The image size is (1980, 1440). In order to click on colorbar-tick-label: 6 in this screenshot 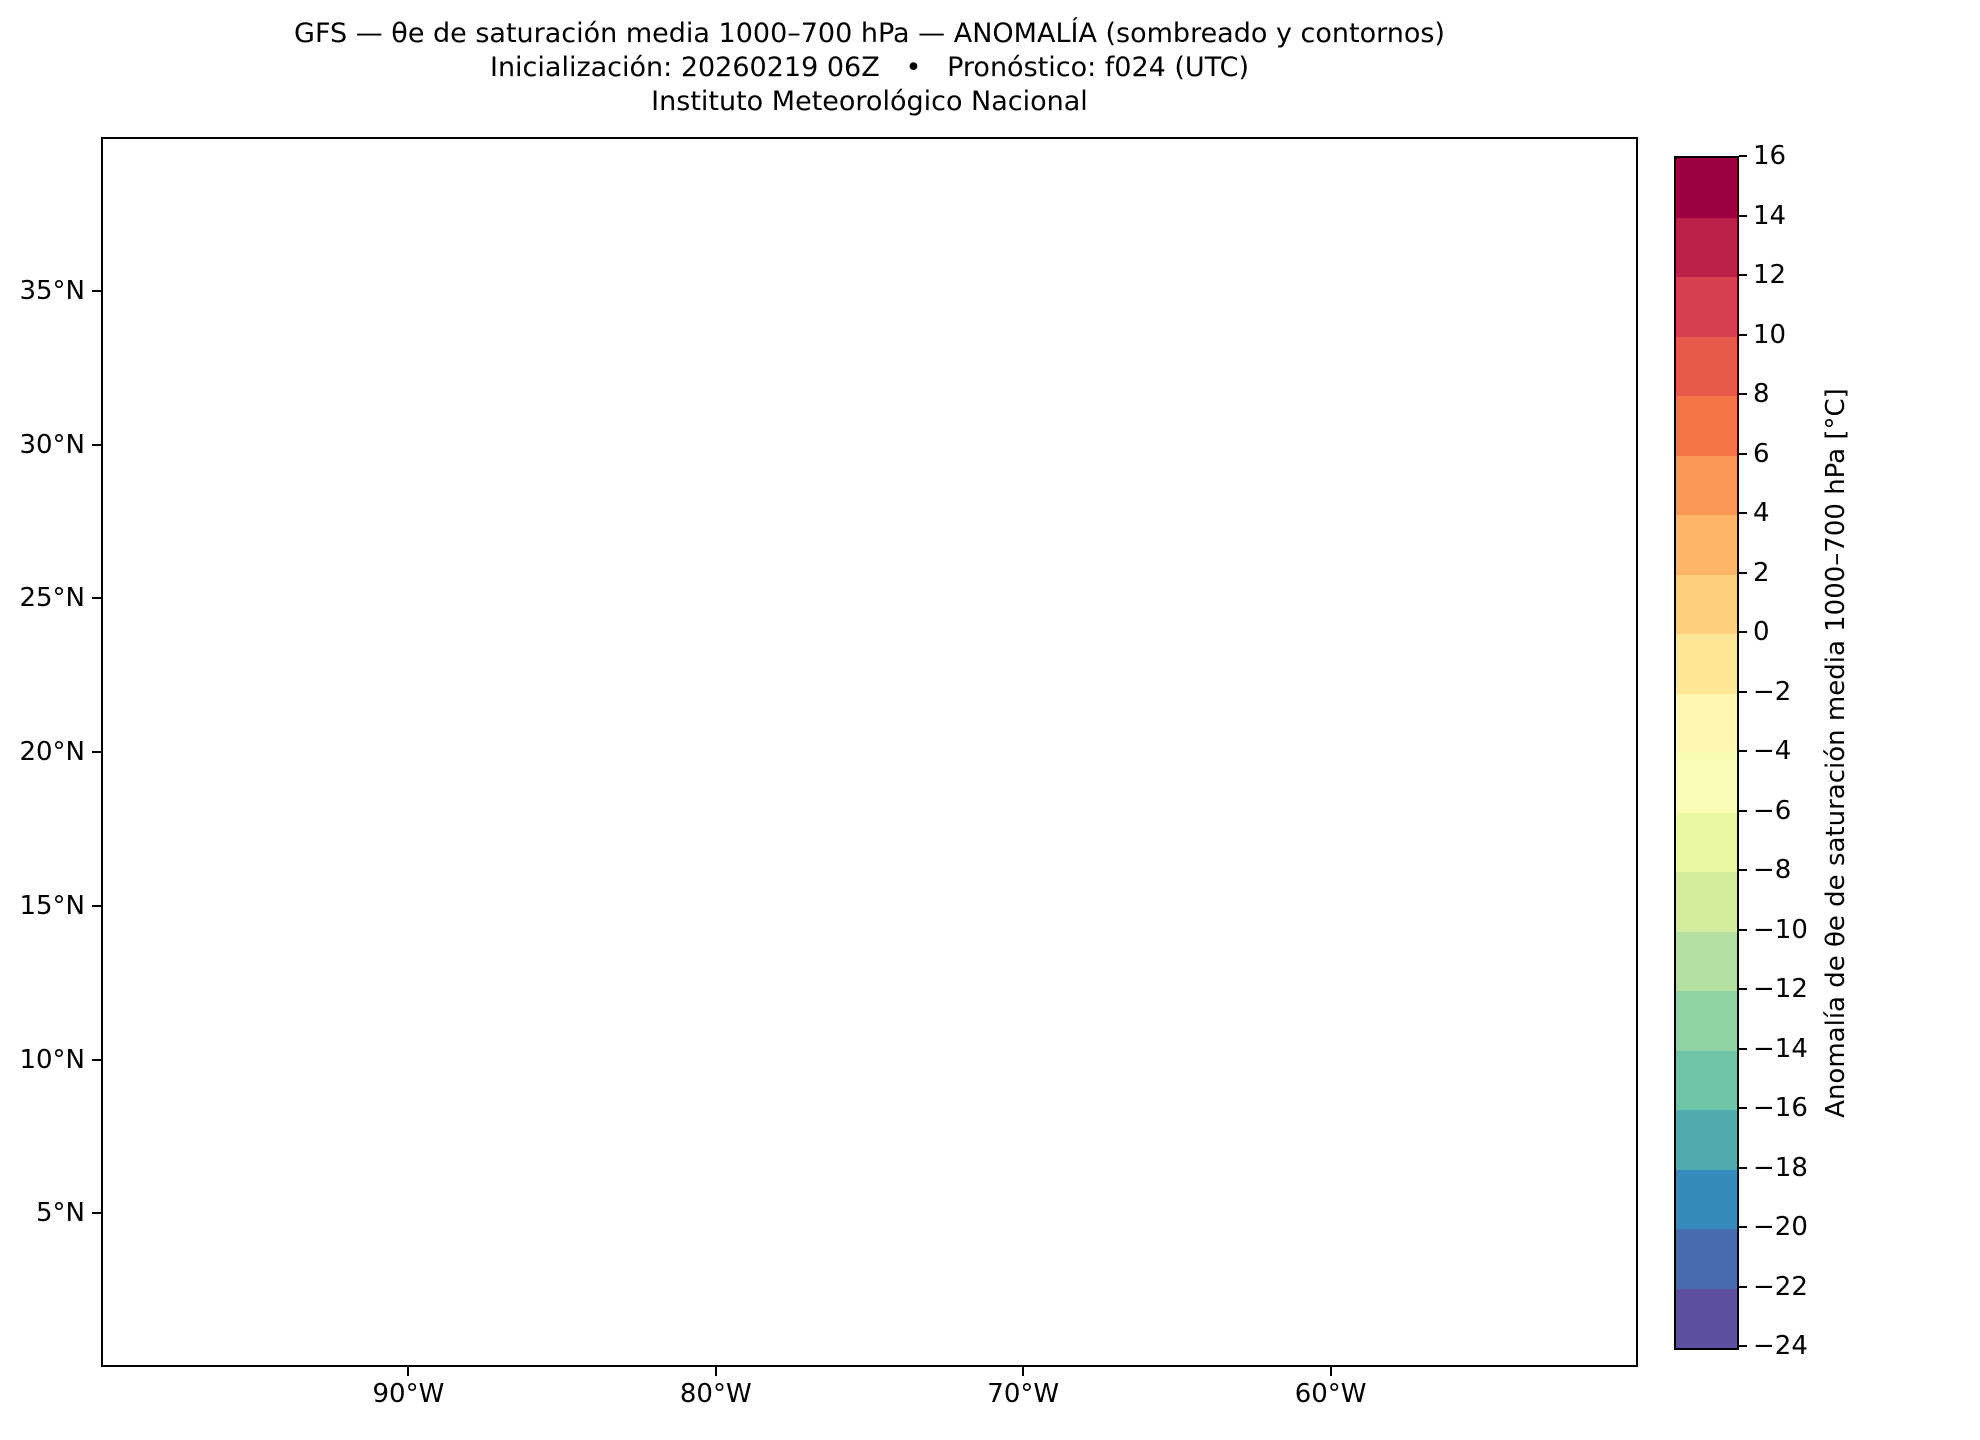, I will do `click(1761, 453)`.